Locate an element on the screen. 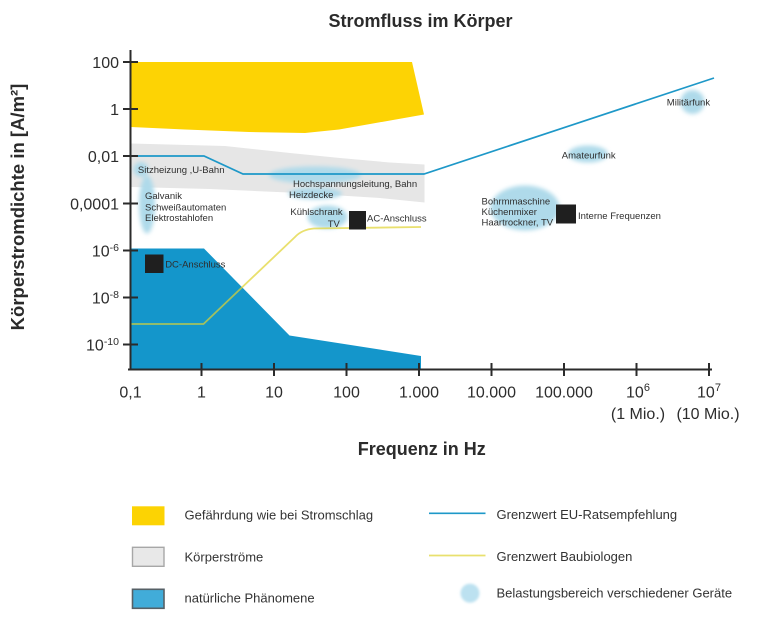 The height and width of the screenshot is (622, 768). svg-text: Galvanik is located at coordinates (163, 196).